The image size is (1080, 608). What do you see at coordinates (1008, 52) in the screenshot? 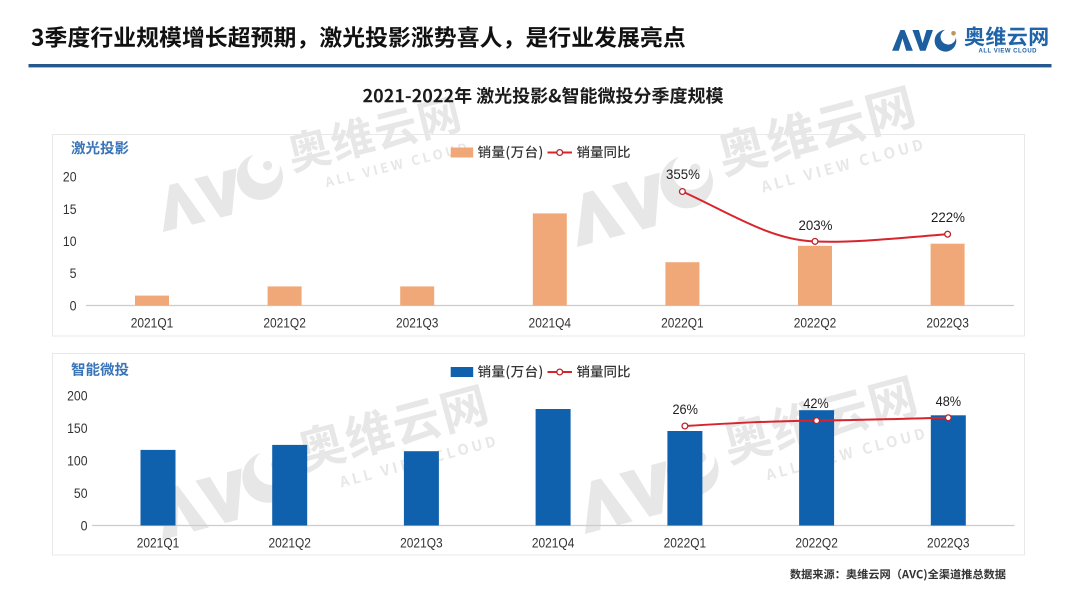
I see `svg-text: ALL VIEW CLOUD` at bounding box center [1008, 52].